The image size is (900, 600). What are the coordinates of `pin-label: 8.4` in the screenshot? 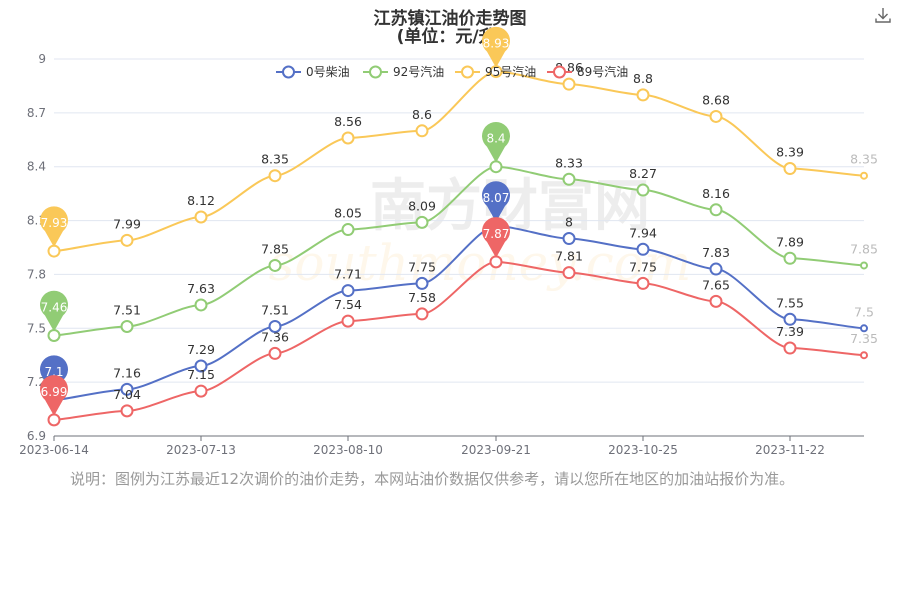 It's located at (495, 139).